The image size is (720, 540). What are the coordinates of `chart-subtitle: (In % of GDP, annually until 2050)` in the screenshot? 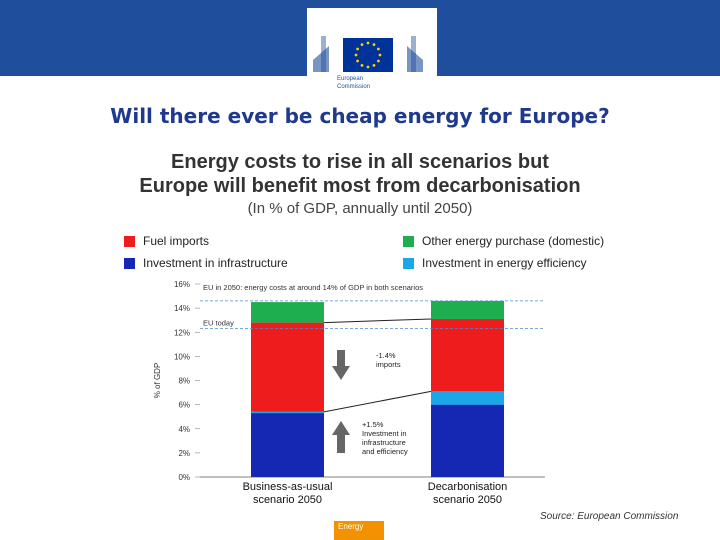 It's located at (360, 208).